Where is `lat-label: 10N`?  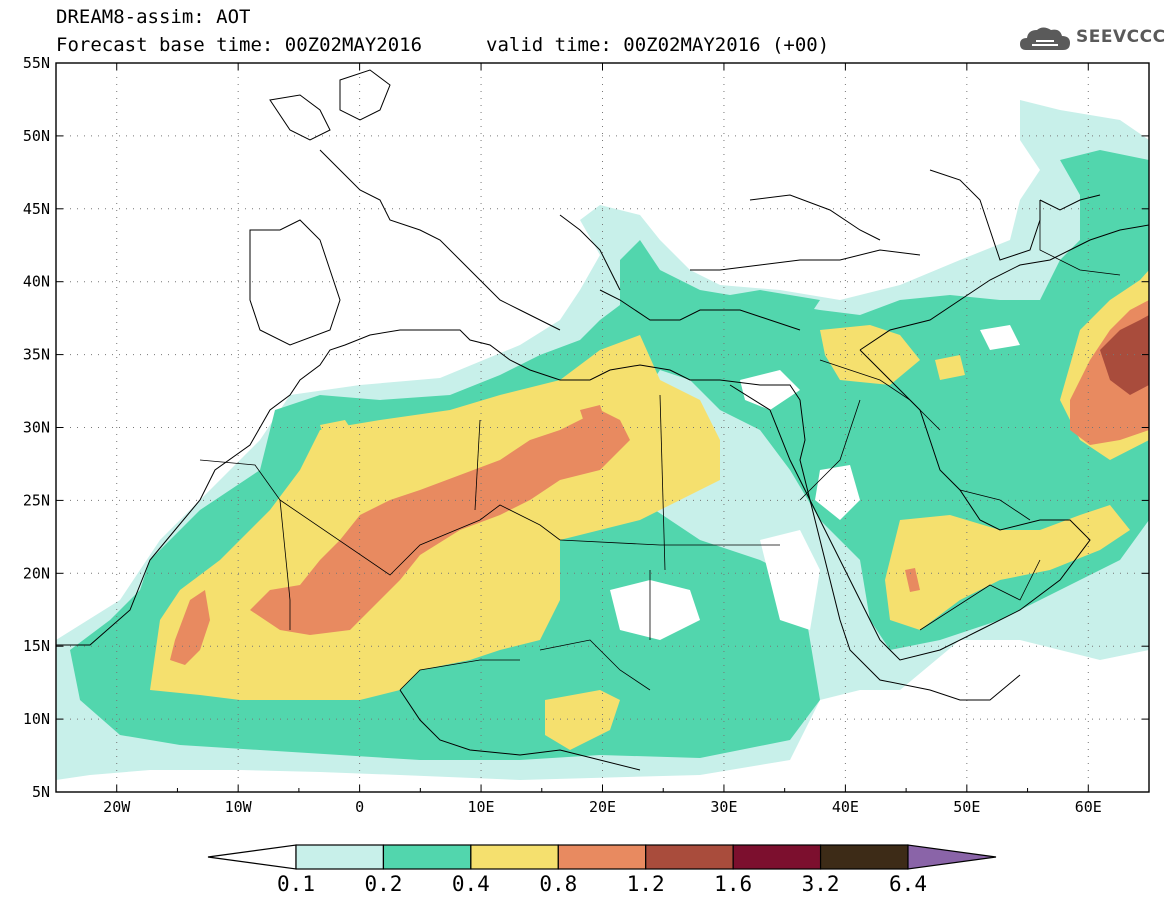
lat-label: 10N is located at coordinates (36, 719).